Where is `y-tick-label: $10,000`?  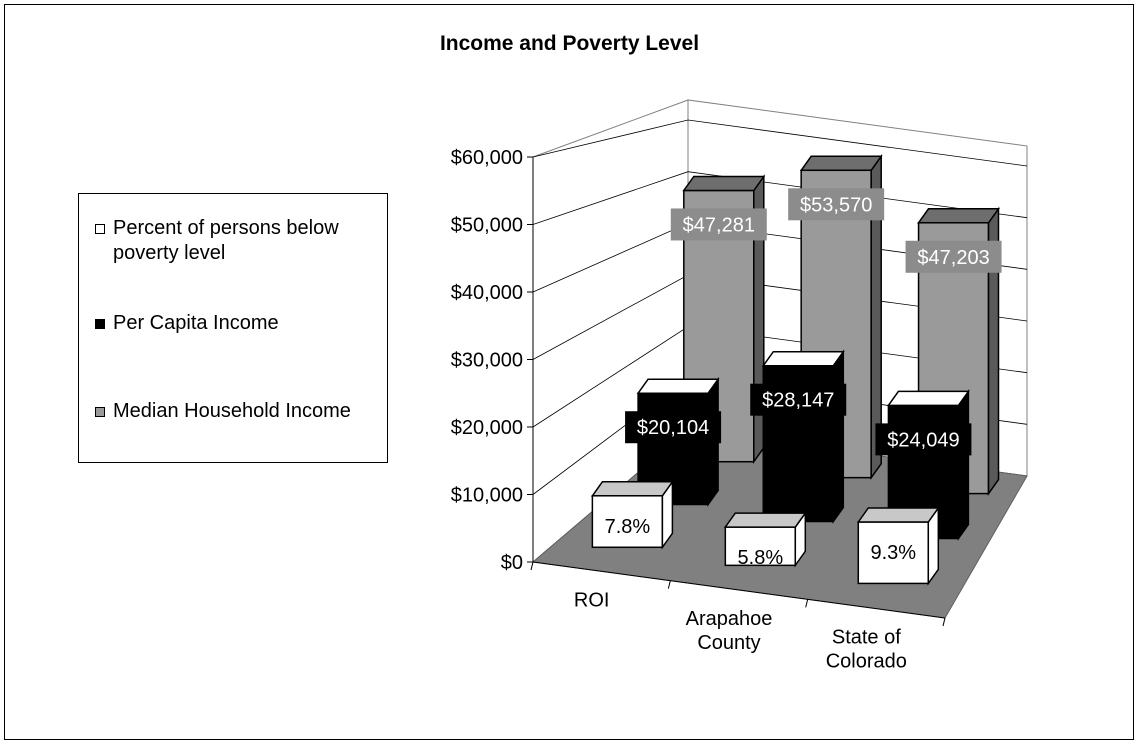
y-tick-label: $10,000 is located at coordinates (487, 496).